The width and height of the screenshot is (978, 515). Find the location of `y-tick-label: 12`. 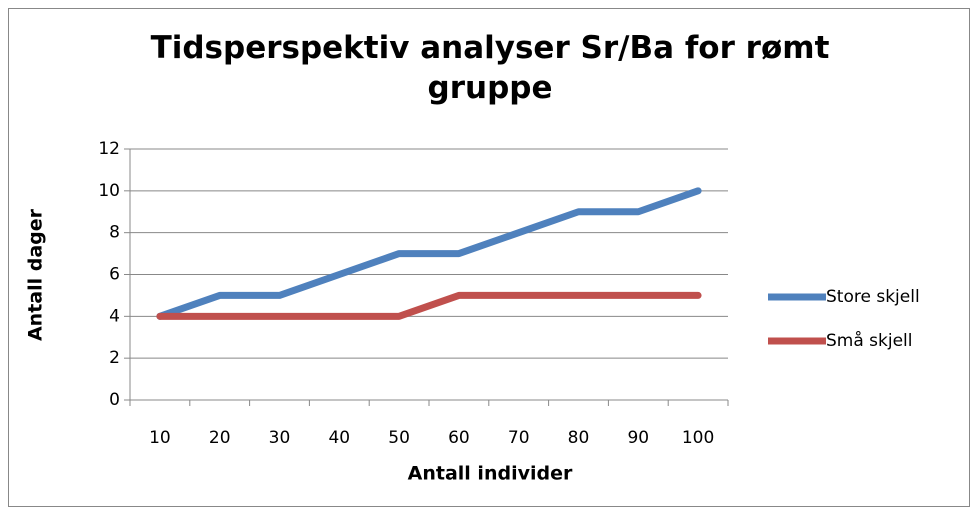

y-tick-label: 12 is located at coordinates (109, 149).